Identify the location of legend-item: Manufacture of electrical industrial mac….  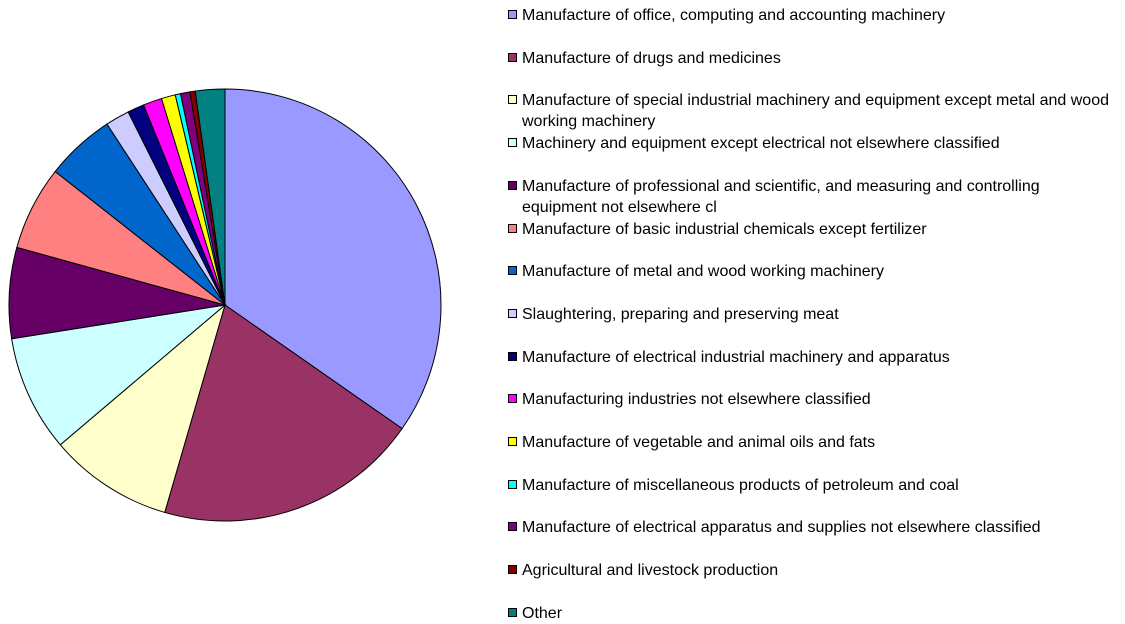
(813, 357).